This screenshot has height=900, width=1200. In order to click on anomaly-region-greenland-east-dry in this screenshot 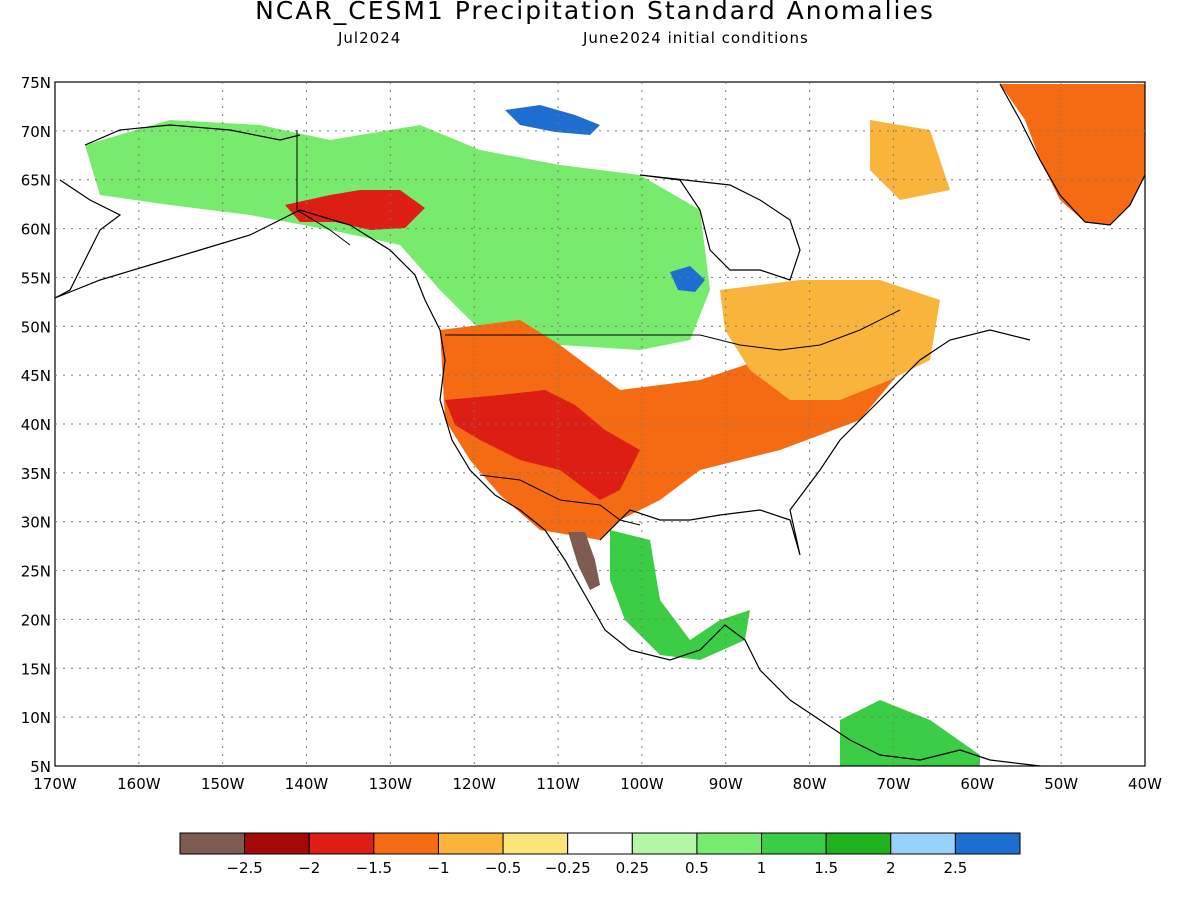, I will do `click(1072, 154)`.